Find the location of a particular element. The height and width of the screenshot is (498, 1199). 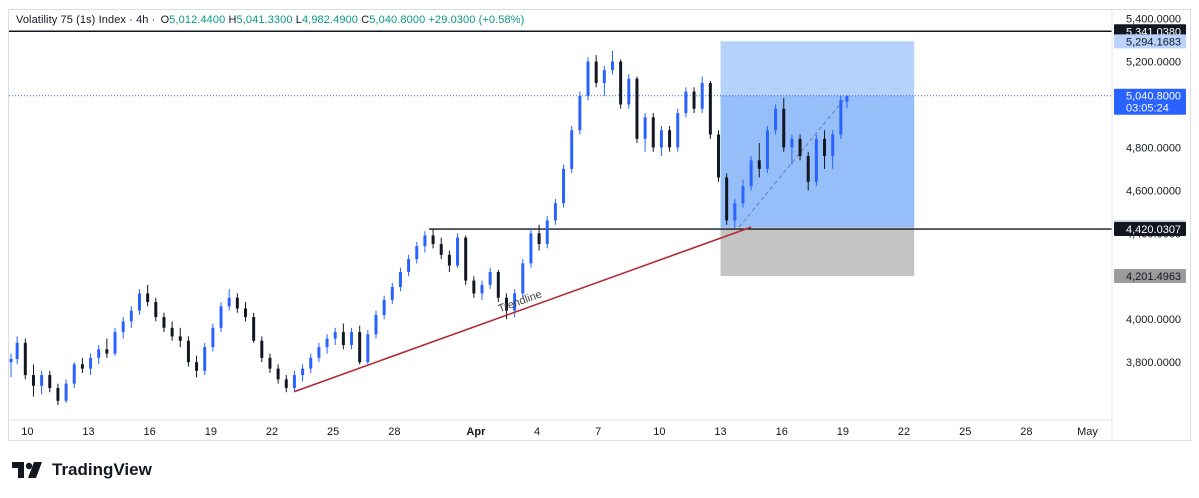

trendline is located at coordinates (523, 309).